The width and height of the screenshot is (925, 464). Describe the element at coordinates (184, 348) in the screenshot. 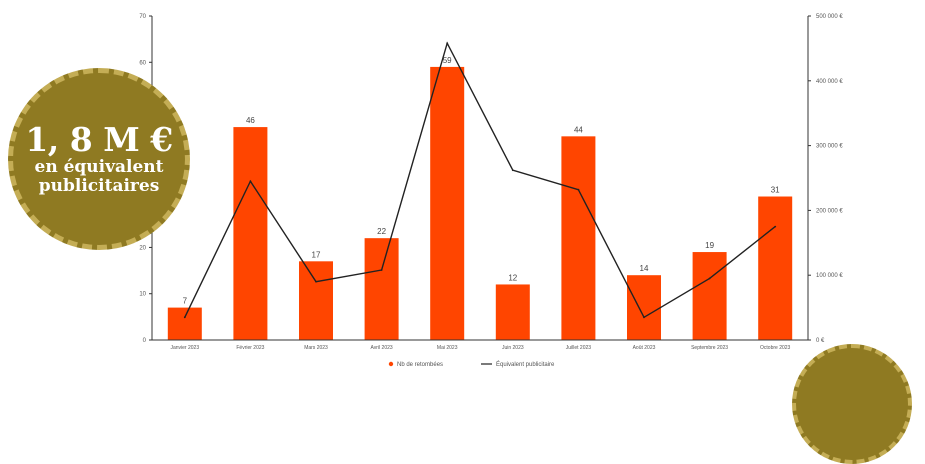

I see `x-tick-label: Janvier 2023` at that location.